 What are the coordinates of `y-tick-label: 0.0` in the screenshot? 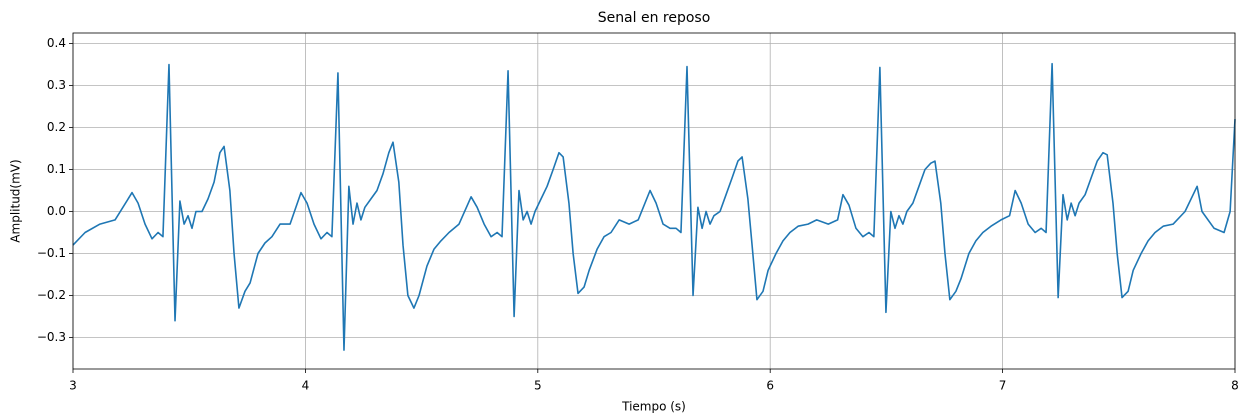 It's located at (56, 211).